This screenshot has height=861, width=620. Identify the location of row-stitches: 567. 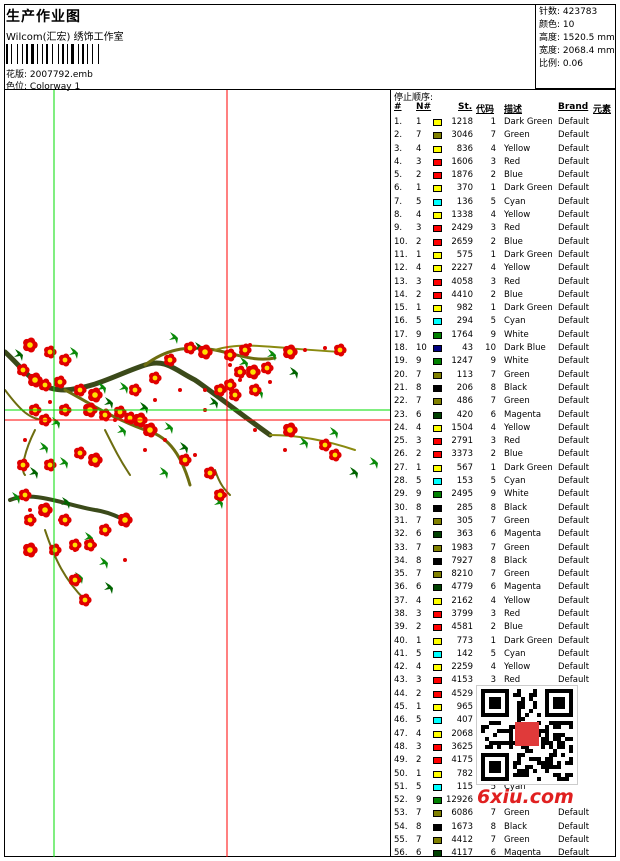
(464, 467).